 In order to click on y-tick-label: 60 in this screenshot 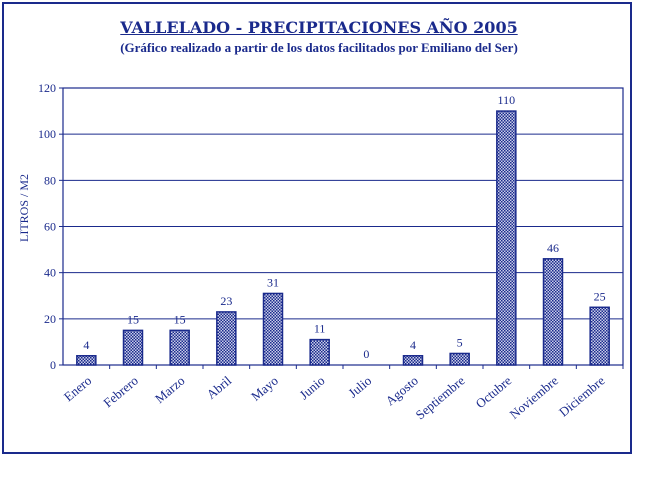, I will do `click(50, 227)`.